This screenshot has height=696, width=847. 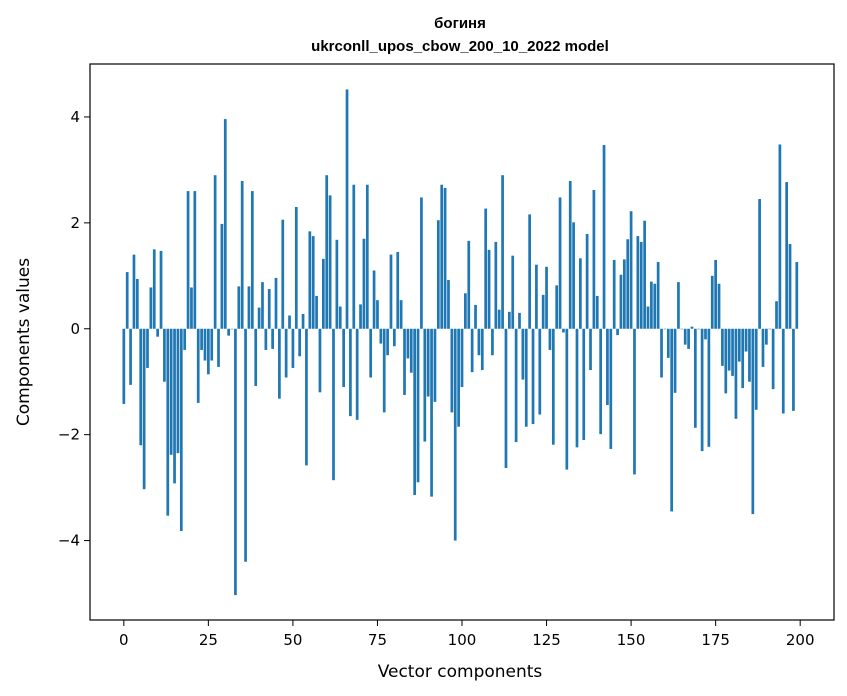 I want to click on y-axis-ticks: −4 −2 0 2 4, so click(x=74, y=329).